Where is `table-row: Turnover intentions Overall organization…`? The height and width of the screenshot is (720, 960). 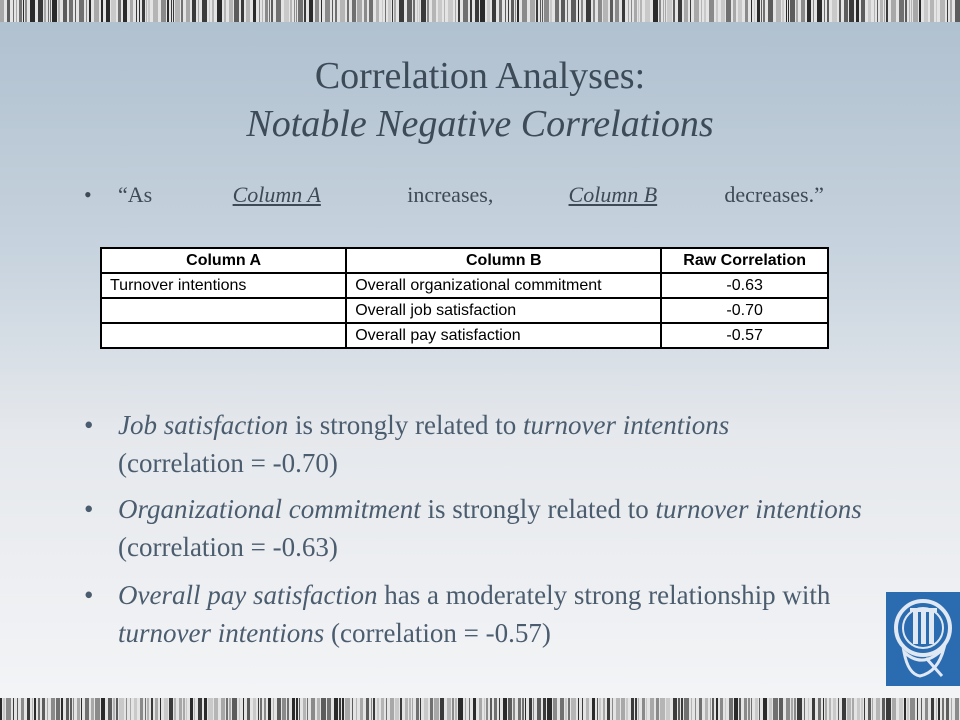
table-row: Turnover intentions Overall organization… is located at coordinates (464, 285).